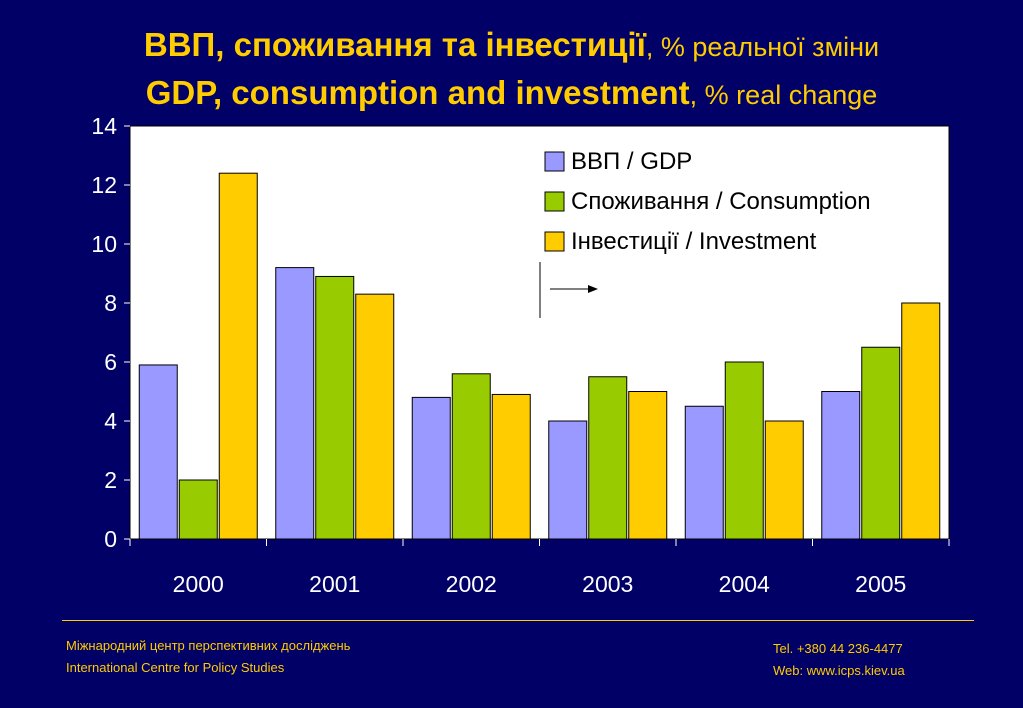 Image resolution: width=1023 pixels, height=708 pixels. Describe the element at coordinates (110, 480) in the screenshot. I see `y-tick-label: 2` at that location.